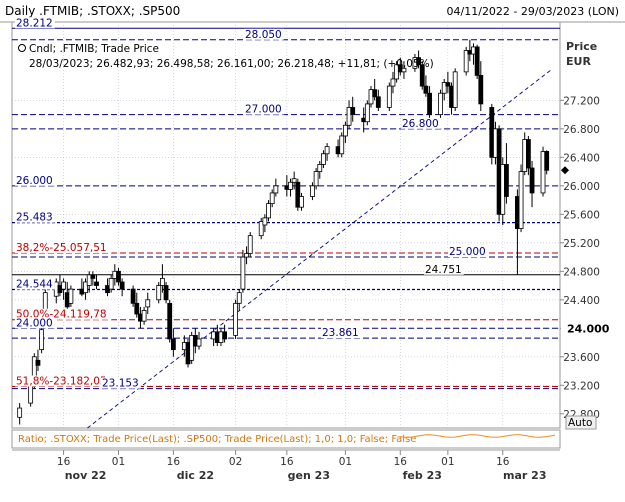 The image size is (625, 502). I want to click on level-label: 38,2%-25.057,51, so click(61, 248).